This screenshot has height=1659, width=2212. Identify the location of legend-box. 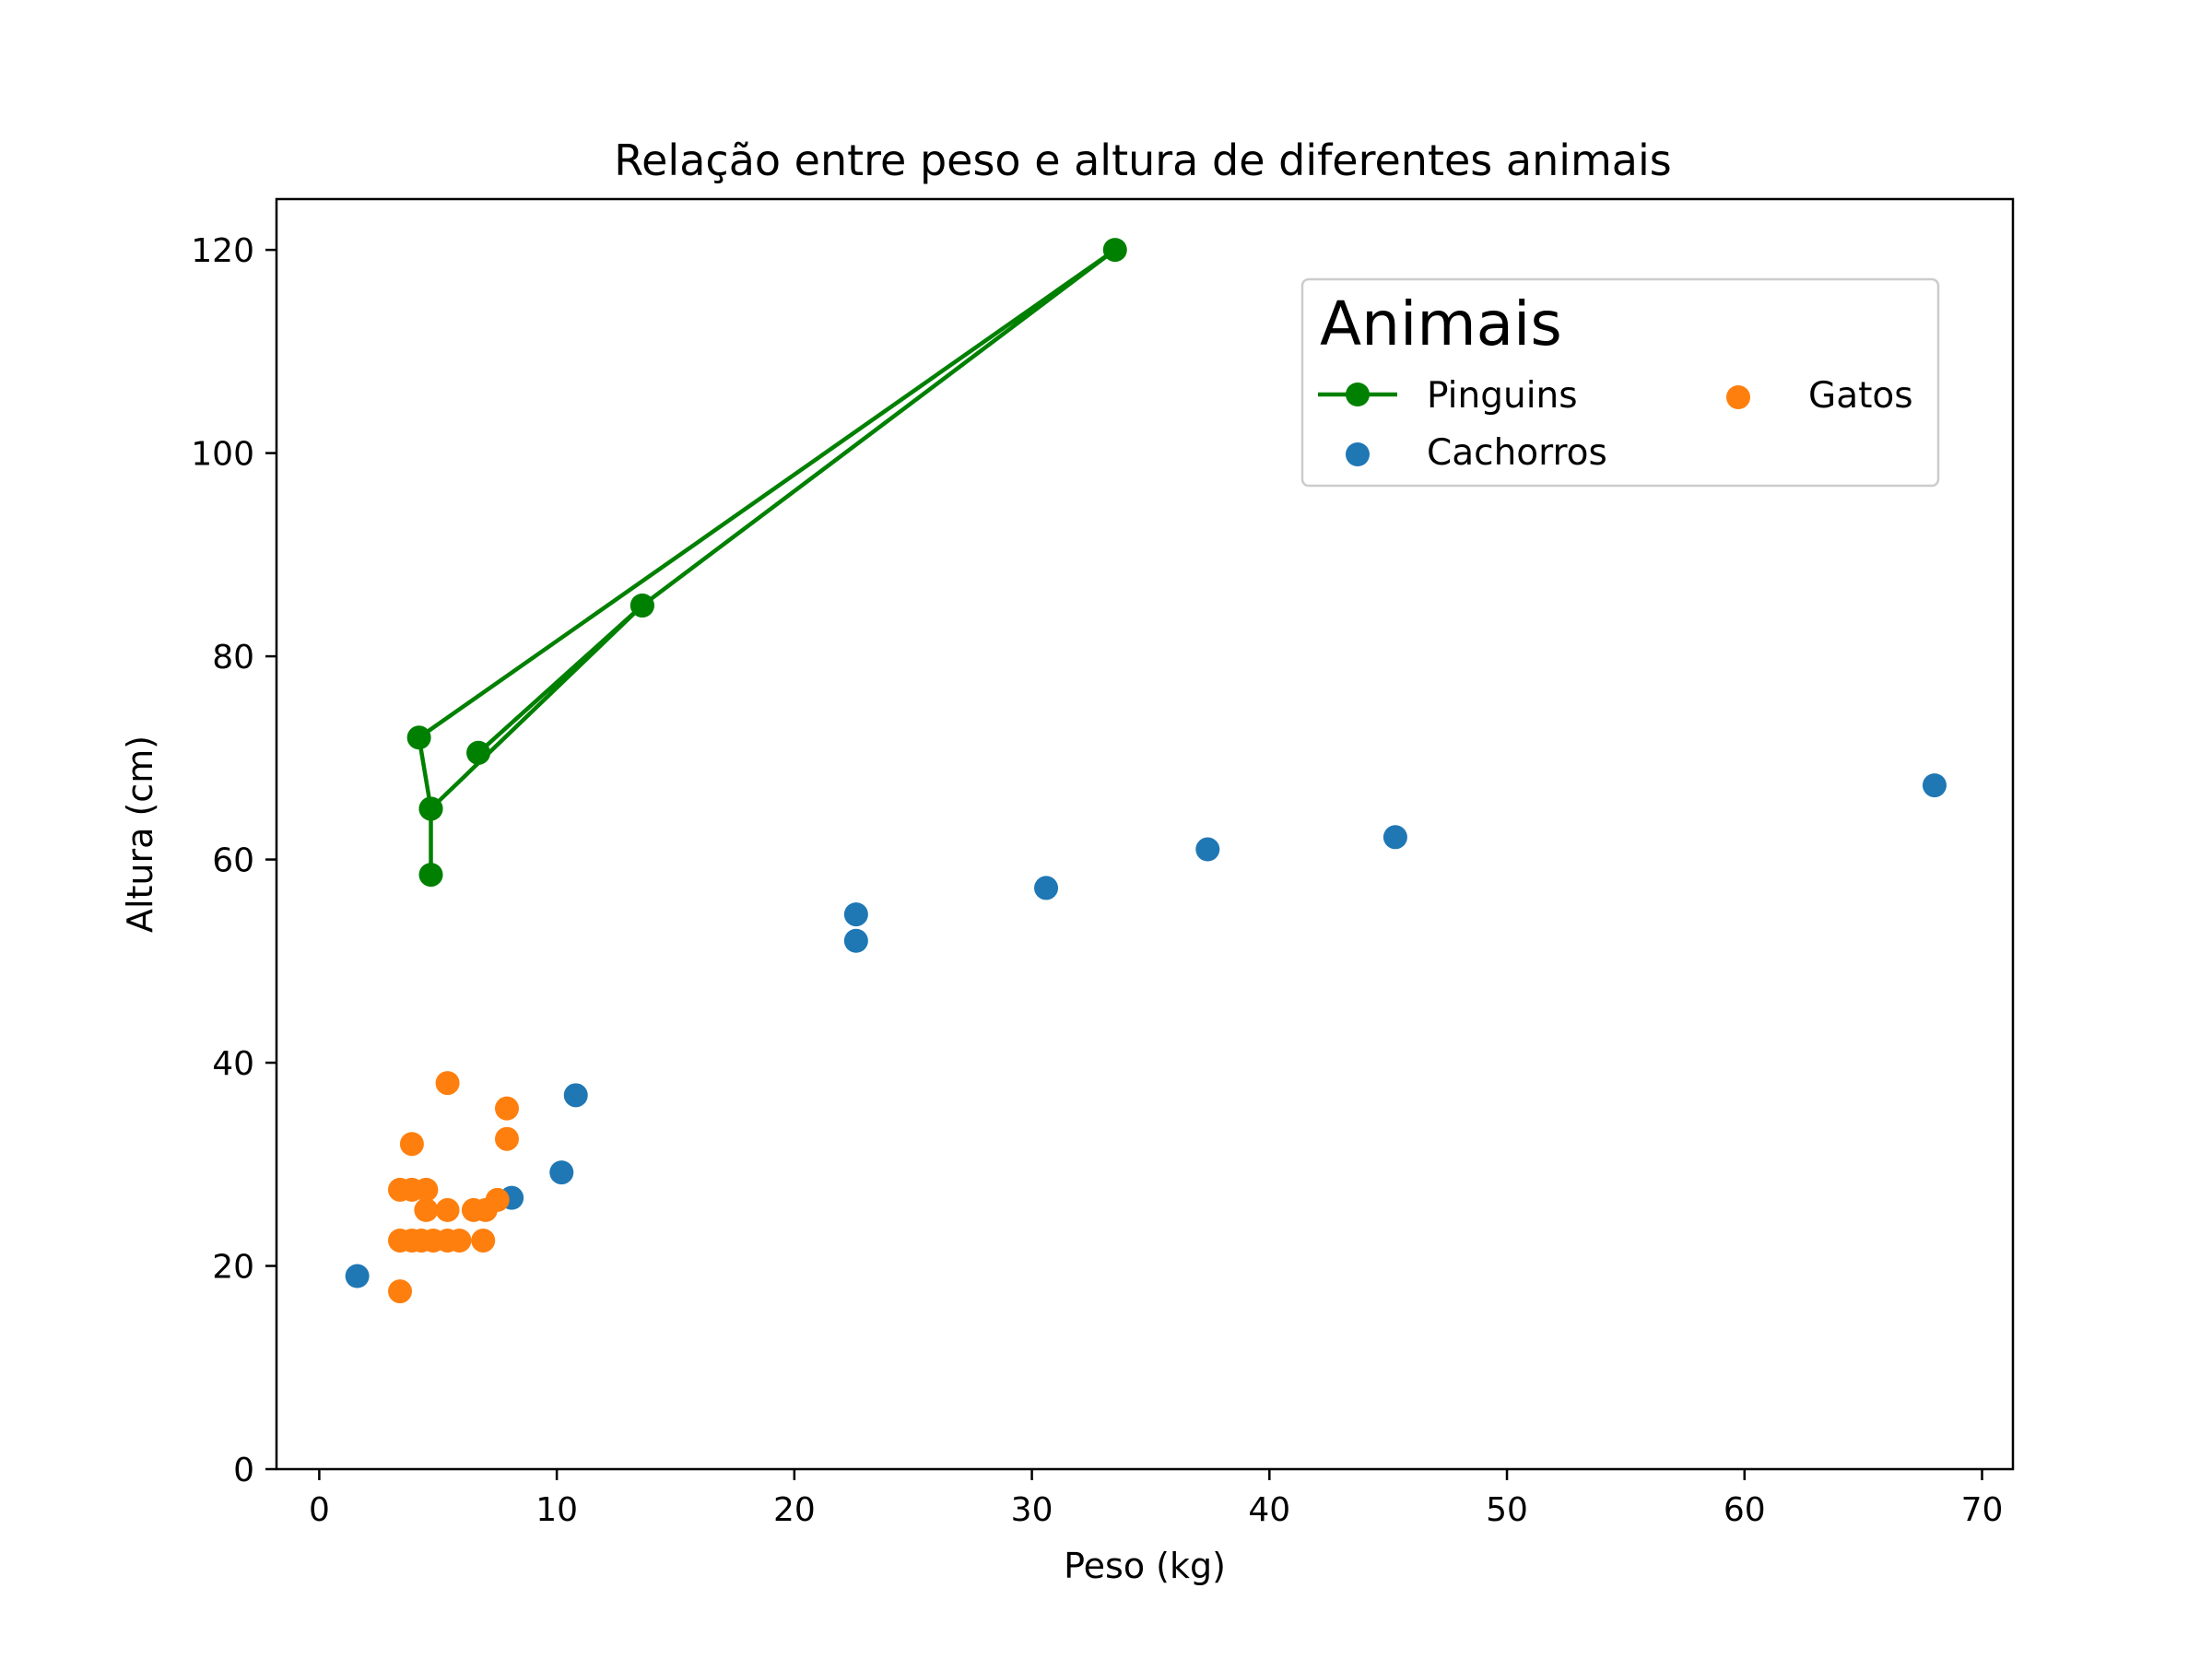
(1620, 382).